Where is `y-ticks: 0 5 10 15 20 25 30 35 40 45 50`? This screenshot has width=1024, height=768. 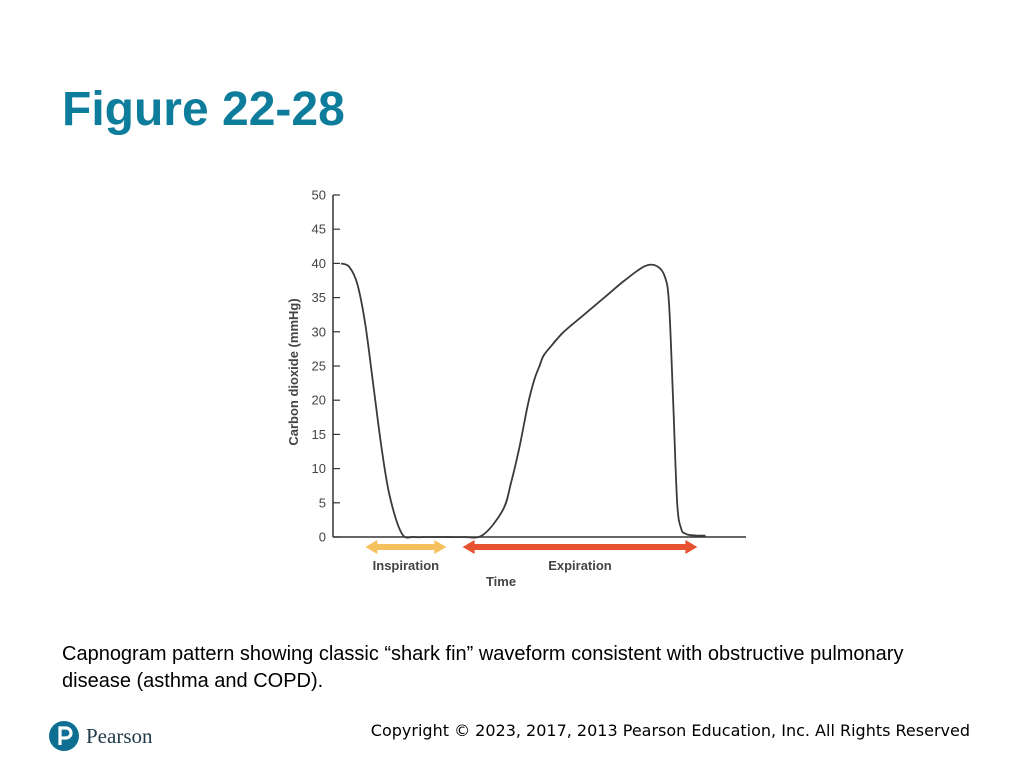 y-ticks: 0 5 10 15 20 25 30 35 40 45 50 is located at coordinates (326, 366).